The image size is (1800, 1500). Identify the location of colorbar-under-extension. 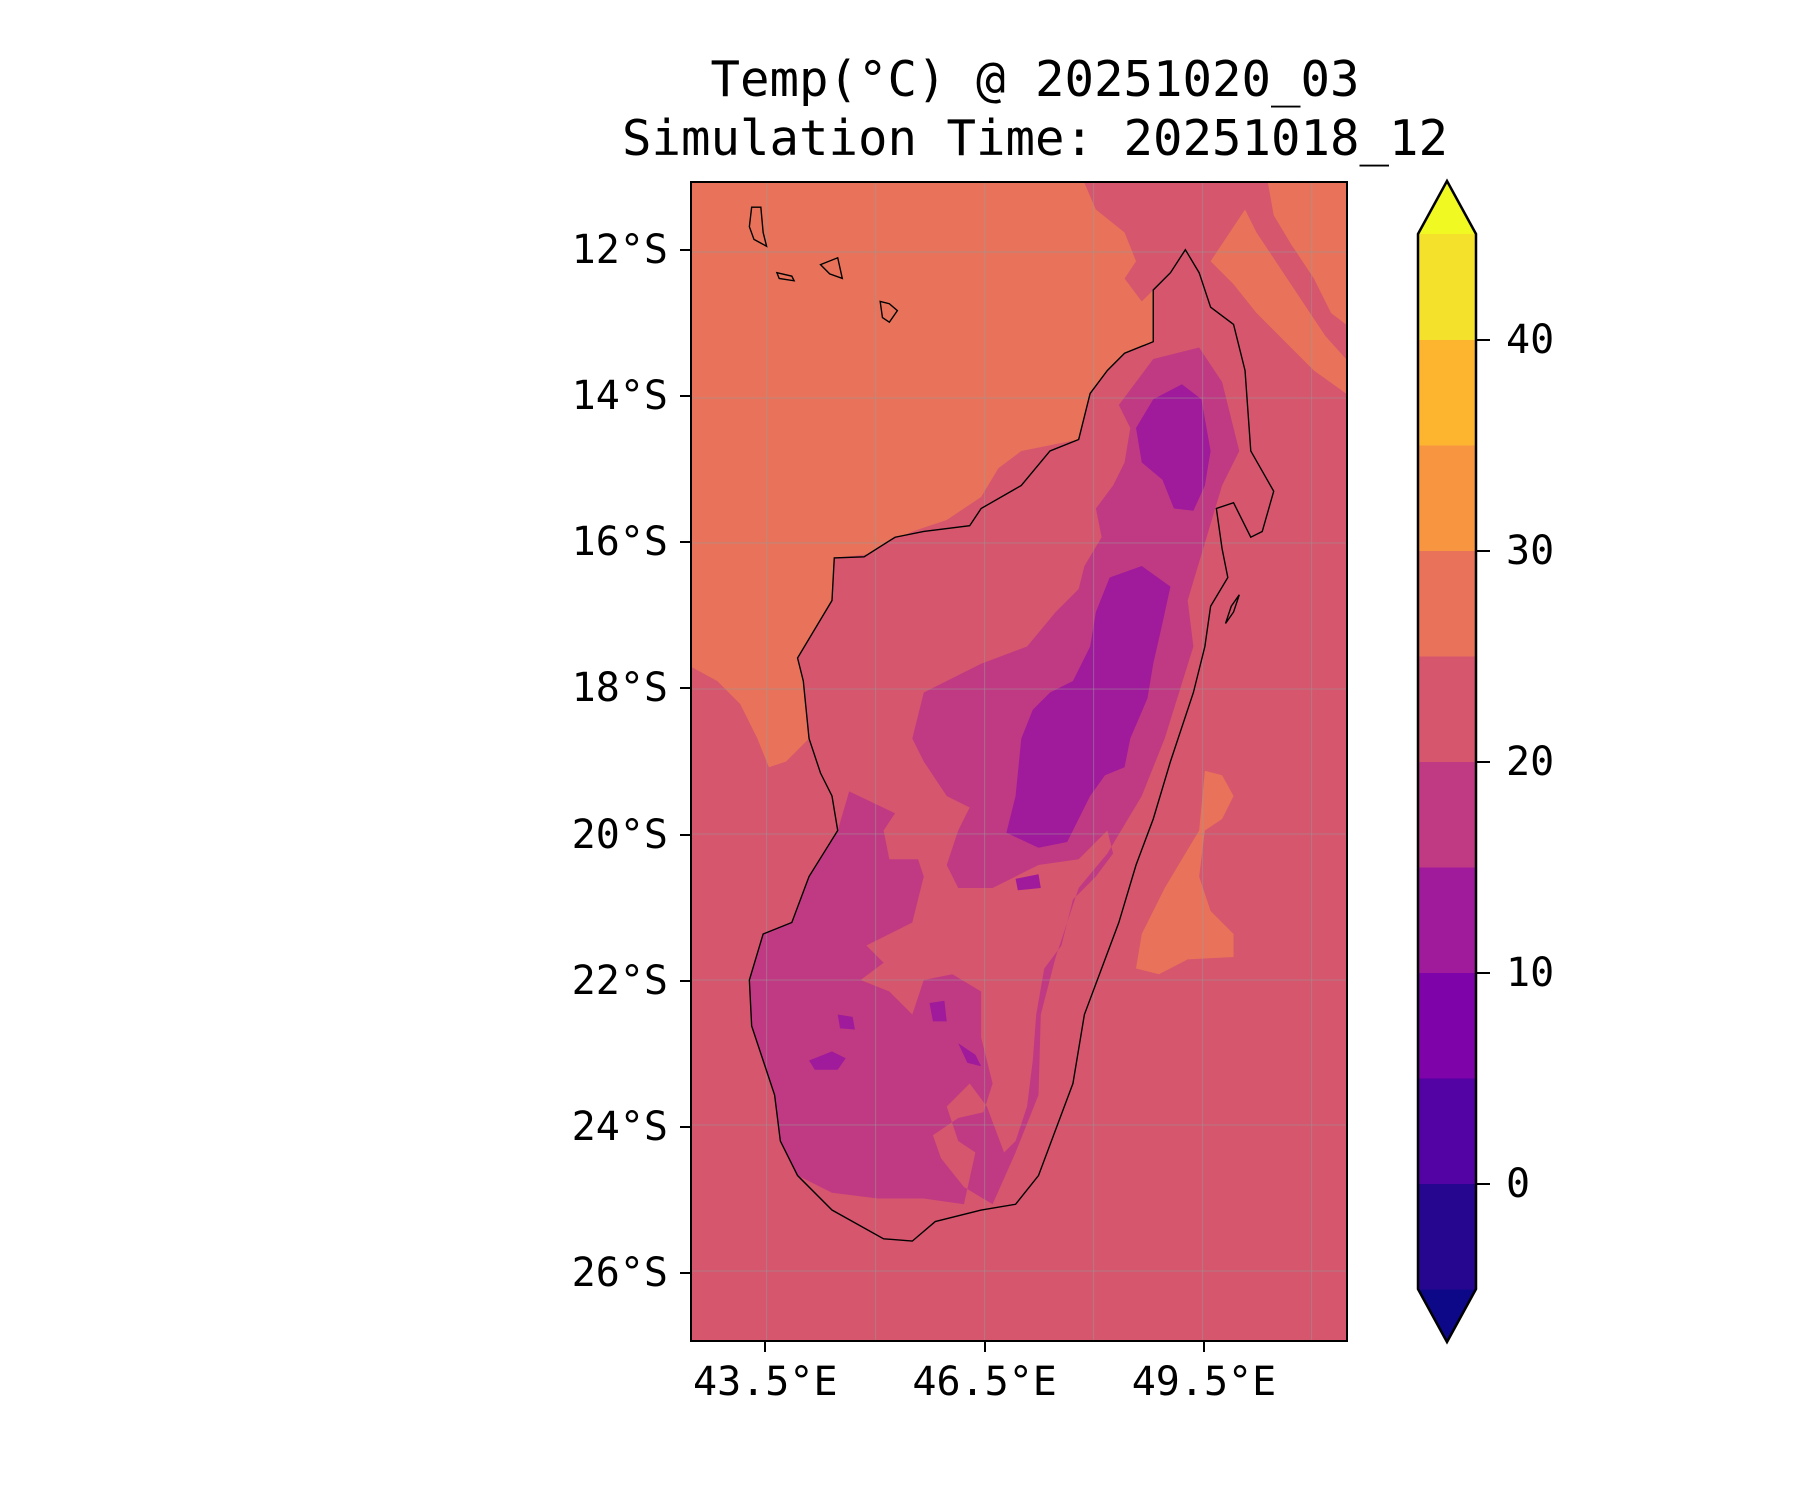
(1447, 1315).